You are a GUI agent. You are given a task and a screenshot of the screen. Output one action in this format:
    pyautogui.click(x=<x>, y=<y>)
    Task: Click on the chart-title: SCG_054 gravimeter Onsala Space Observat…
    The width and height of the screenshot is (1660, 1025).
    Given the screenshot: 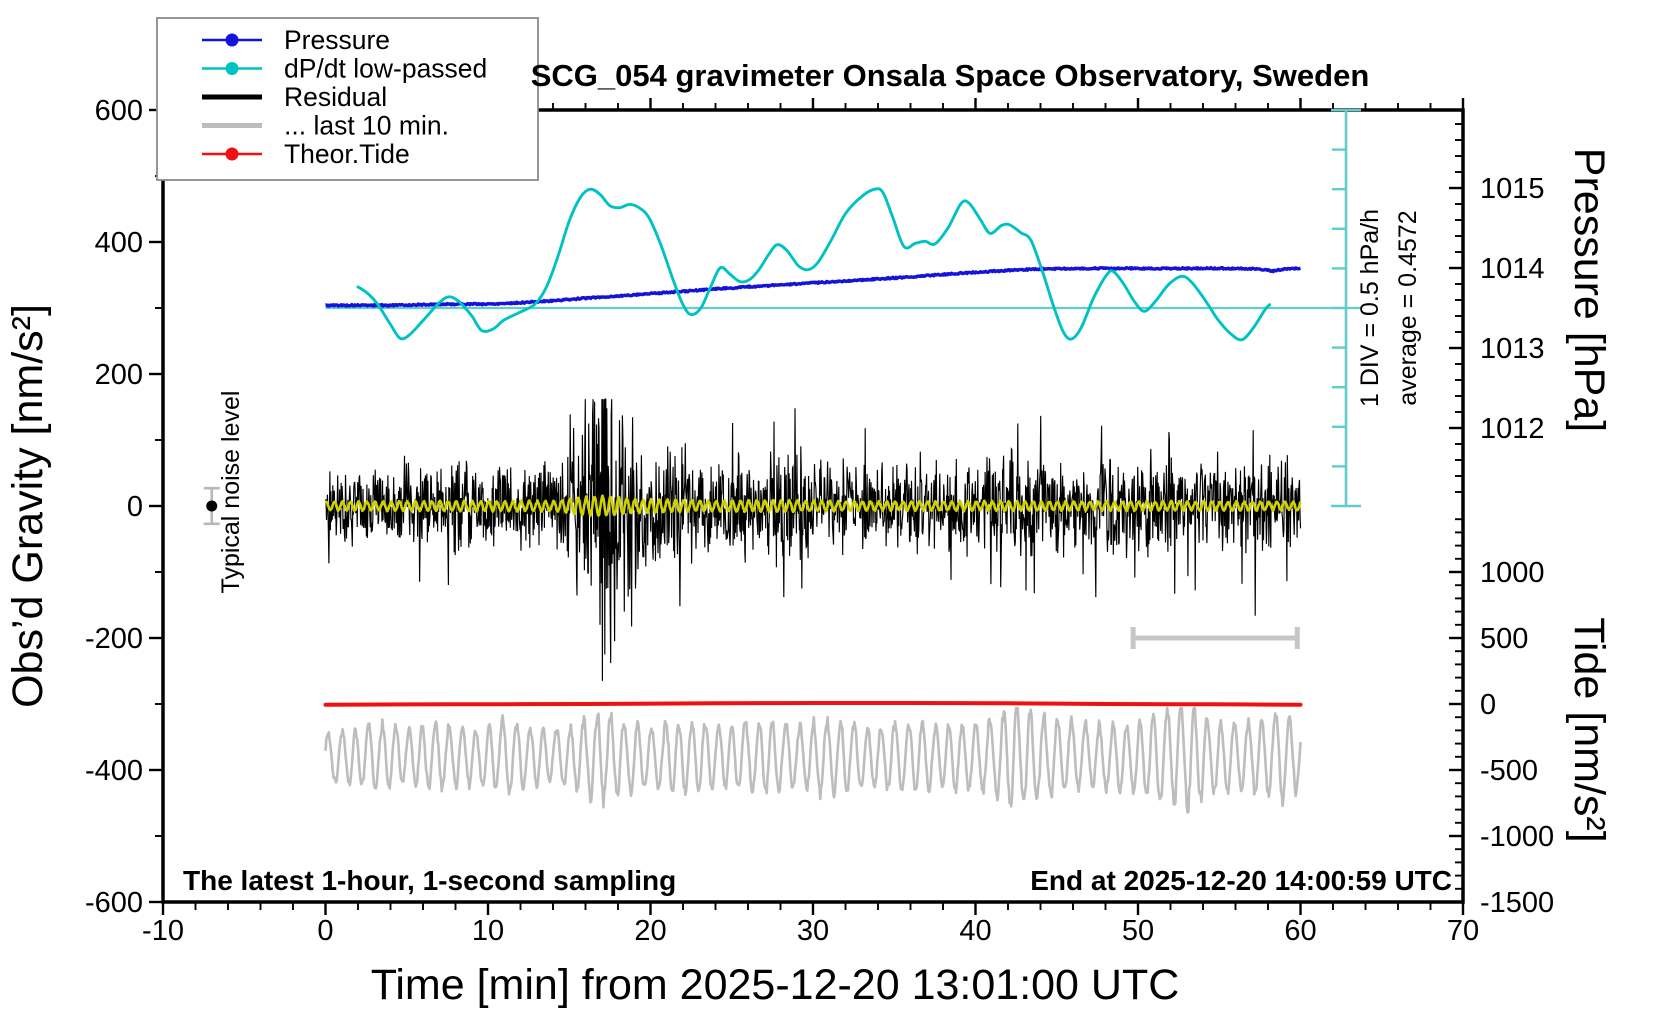 What is the action you would take?
    pyautogui.click(x=950, y=75)
    